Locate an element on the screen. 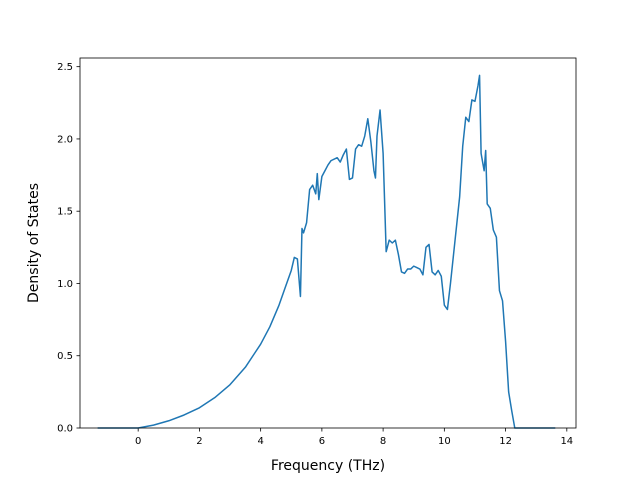 This screenshot has height=480, width=640. x-tick-label: 2 is located at coordinates (199, 441).